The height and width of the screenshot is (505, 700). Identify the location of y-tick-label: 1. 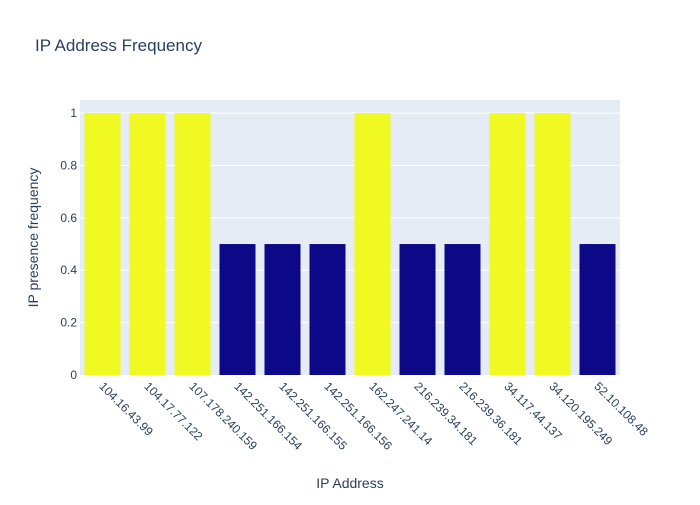
(73, 113).